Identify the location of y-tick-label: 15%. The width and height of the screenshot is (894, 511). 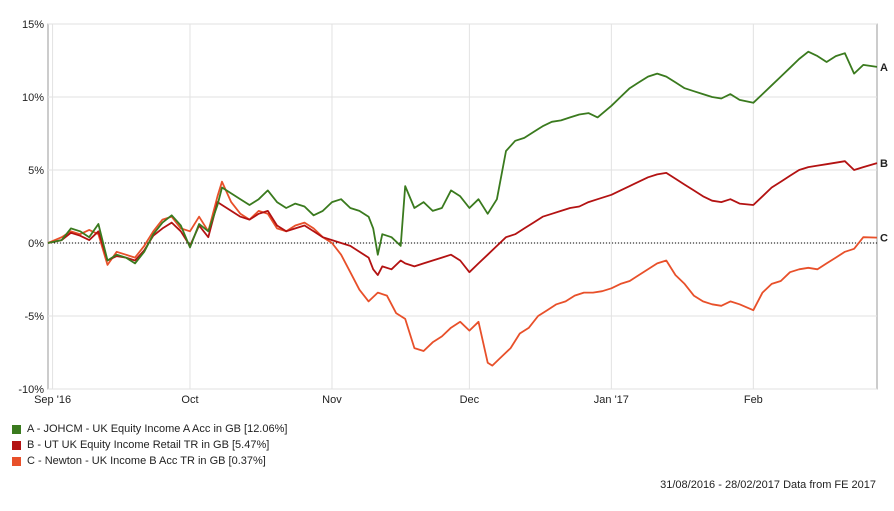
(33, 25).